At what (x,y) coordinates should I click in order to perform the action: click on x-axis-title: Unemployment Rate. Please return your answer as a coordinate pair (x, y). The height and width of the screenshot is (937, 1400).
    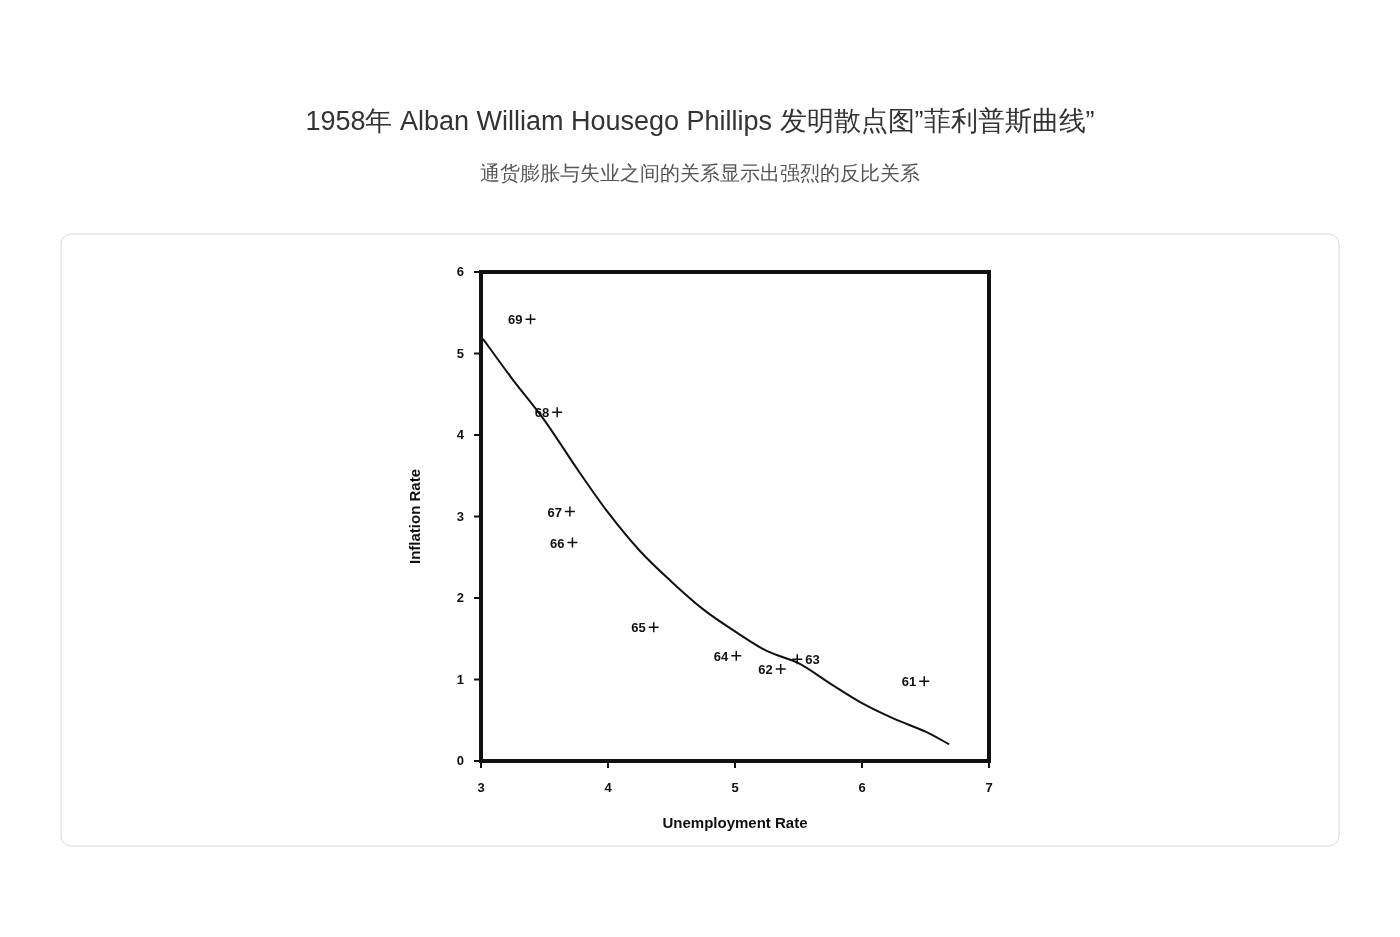
    Looking at the image, I should click on (735, 822).